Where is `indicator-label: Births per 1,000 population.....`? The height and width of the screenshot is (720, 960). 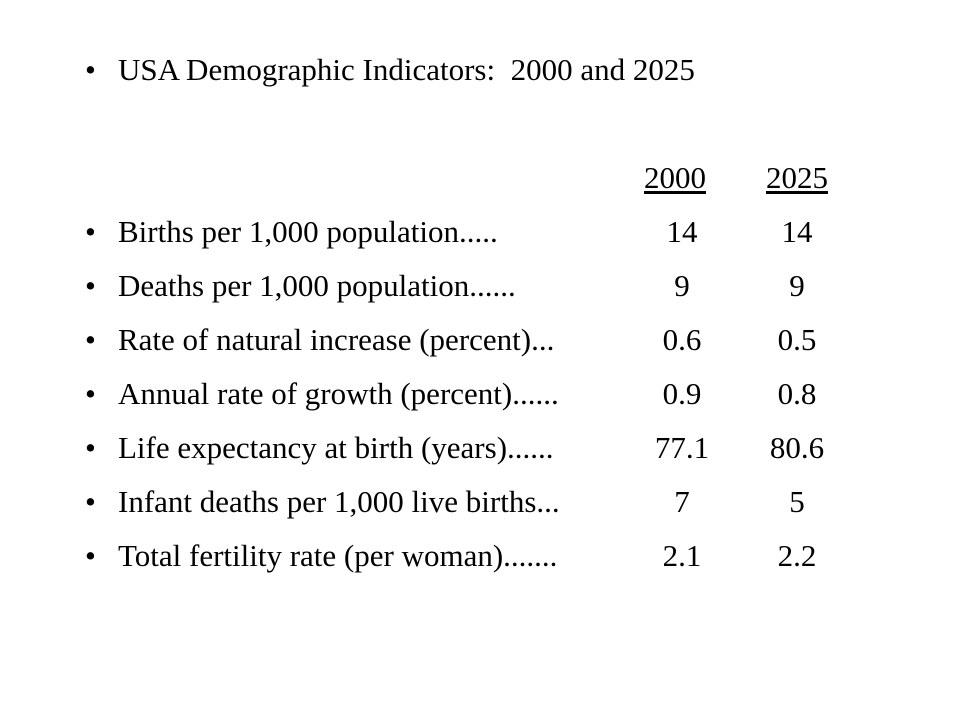 indicator-label: Births per 1,000 population..... is located at coordinates (308, 231).